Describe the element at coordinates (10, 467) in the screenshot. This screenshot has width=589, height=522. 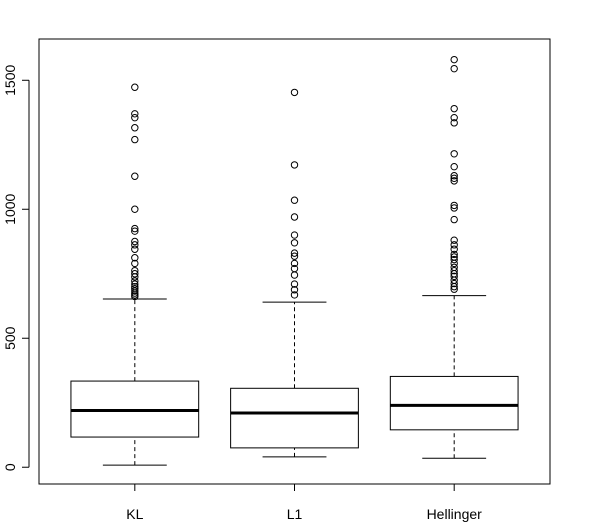
I see `y-tick-label: 0` at that location.